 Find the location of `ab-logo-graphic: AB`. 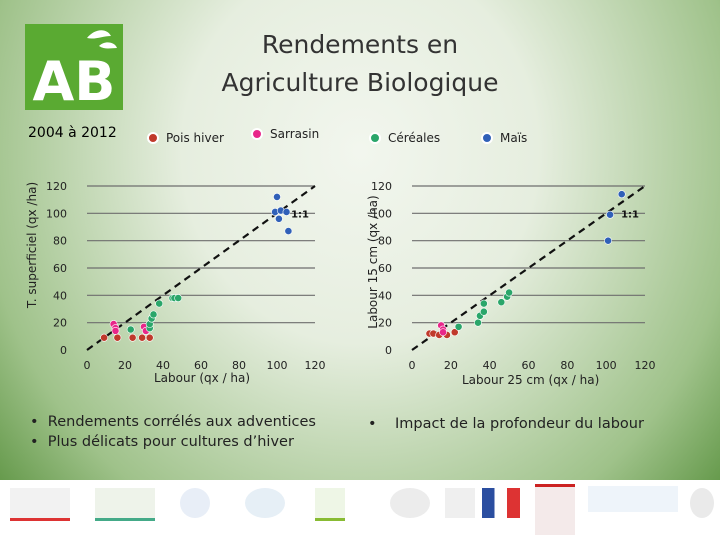

ab-logo-graphic: AB is located at coordinates (74, 67).